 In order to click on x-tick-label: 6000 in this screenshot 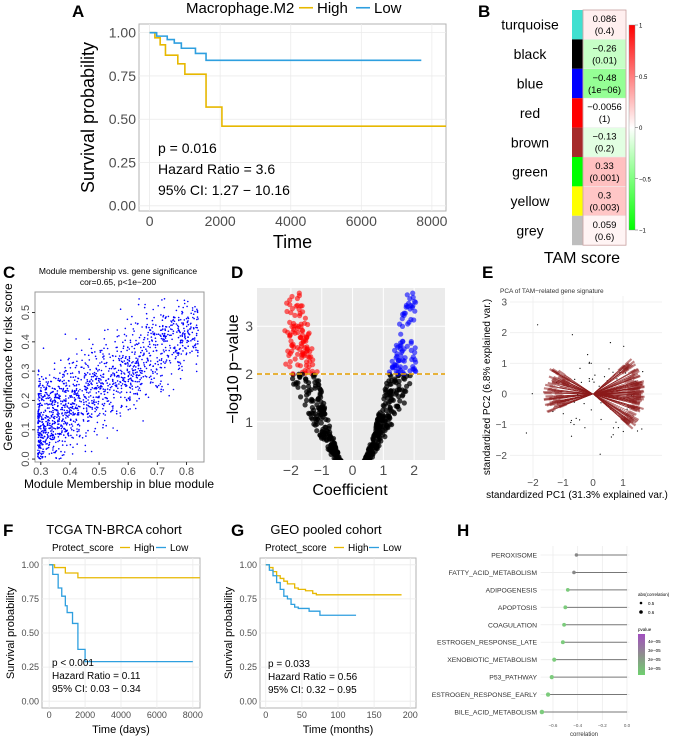, I will do `click(157, 715)`.